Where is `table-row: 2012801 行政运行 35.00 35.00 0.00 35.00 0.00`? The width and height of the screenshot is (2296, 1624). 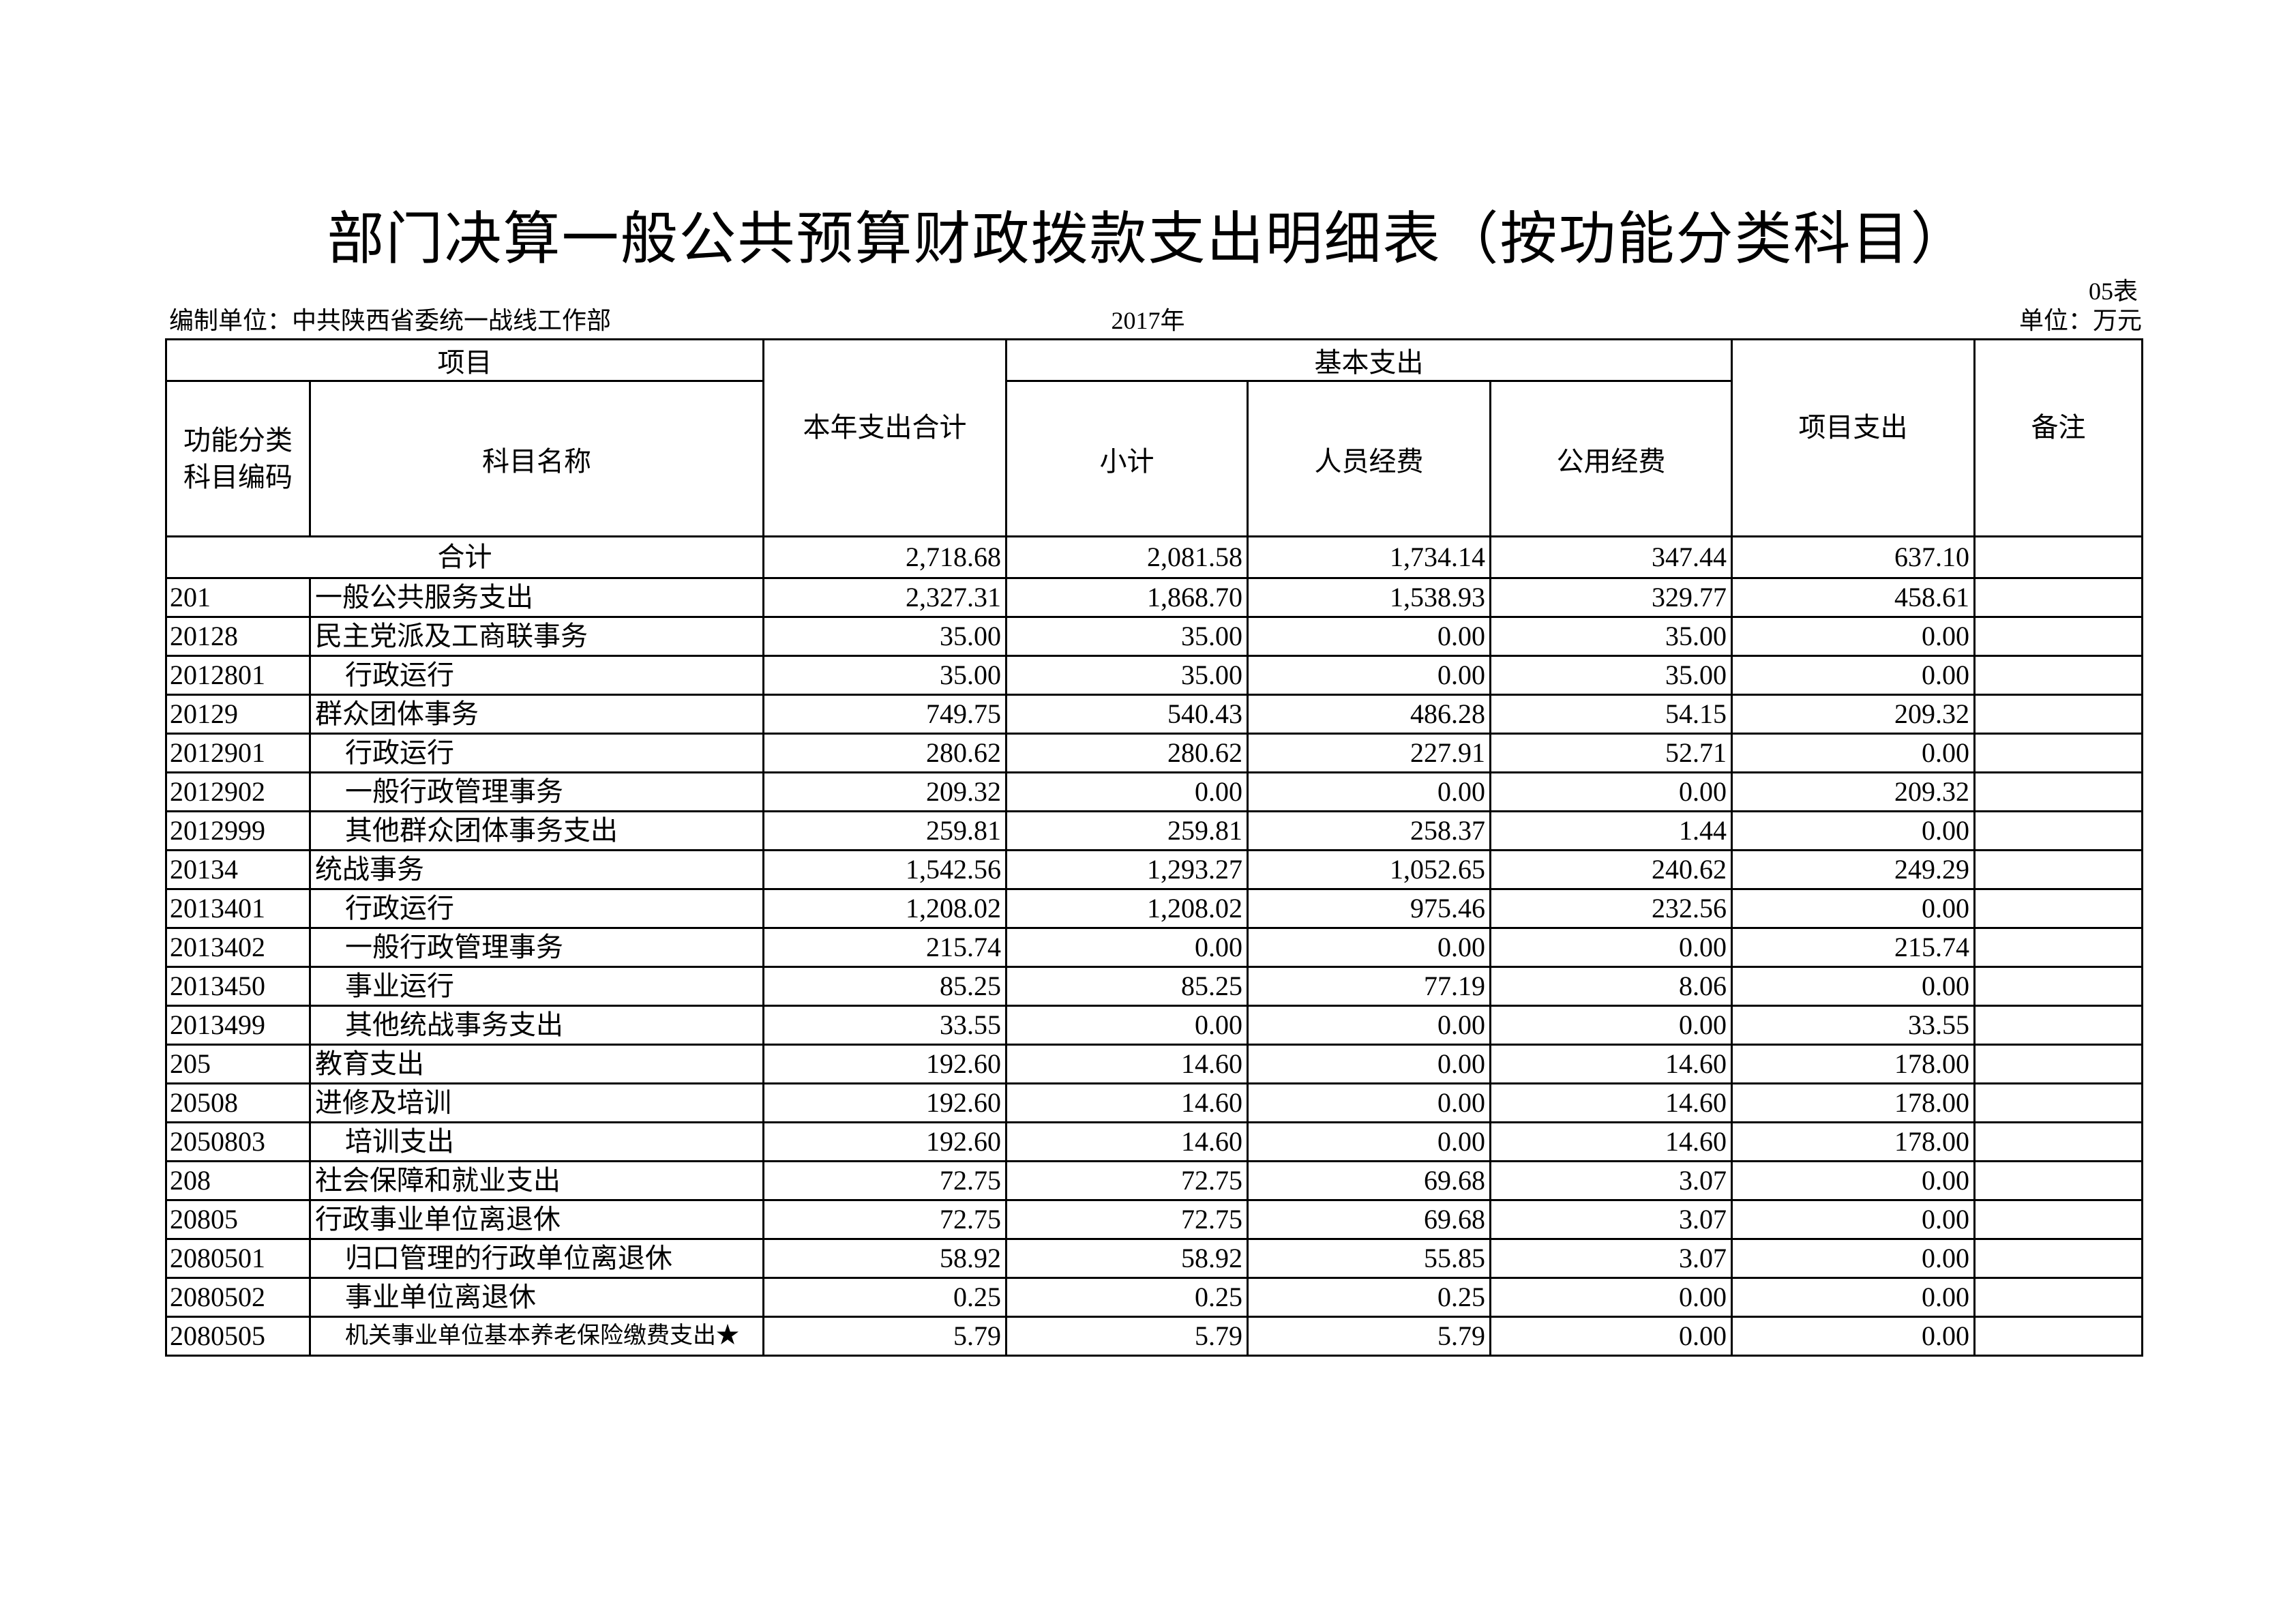 table-row: 2012801 行政运行 35.00 35.00 0.00 35.00 0.00 is located at coordinates (1154, 675).